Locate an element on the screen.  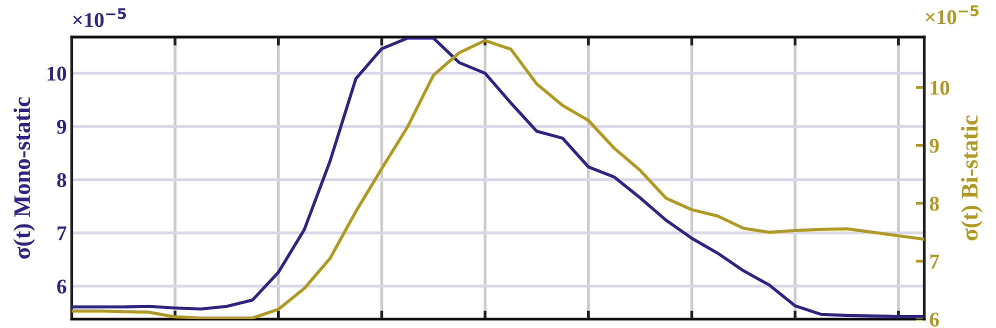
y-tick-label: 10 is located at coordinates (57, 73).